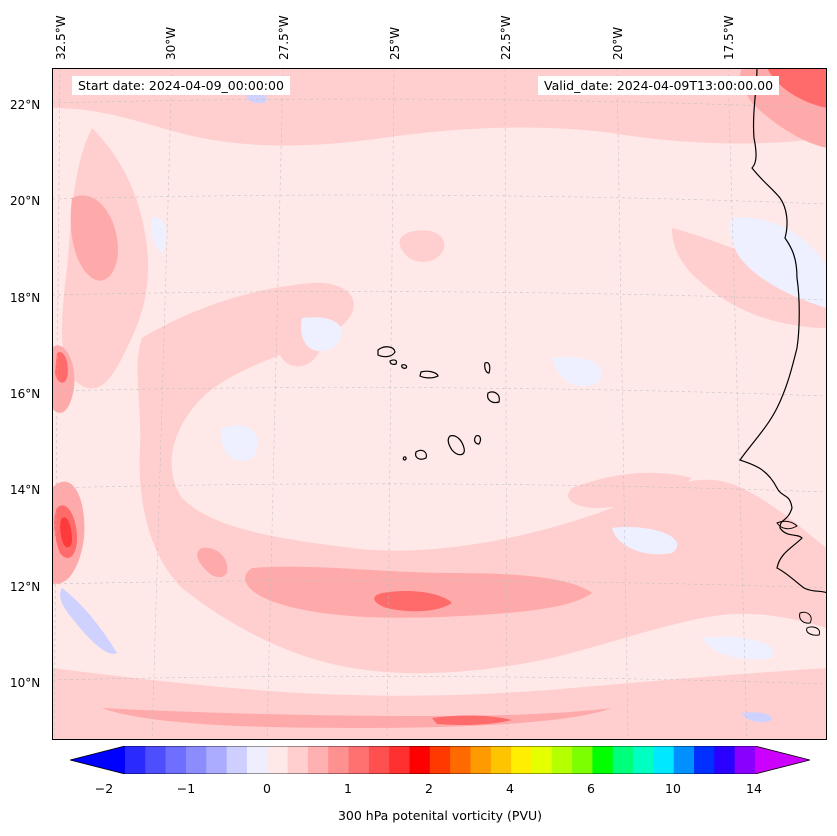 Image resolution: width=837 pixels, height=836 pixels. What do you see at coordinates (782, 760) in the screenshot?
I see `colorbar-extend-max` at bounding box center [782, 760].